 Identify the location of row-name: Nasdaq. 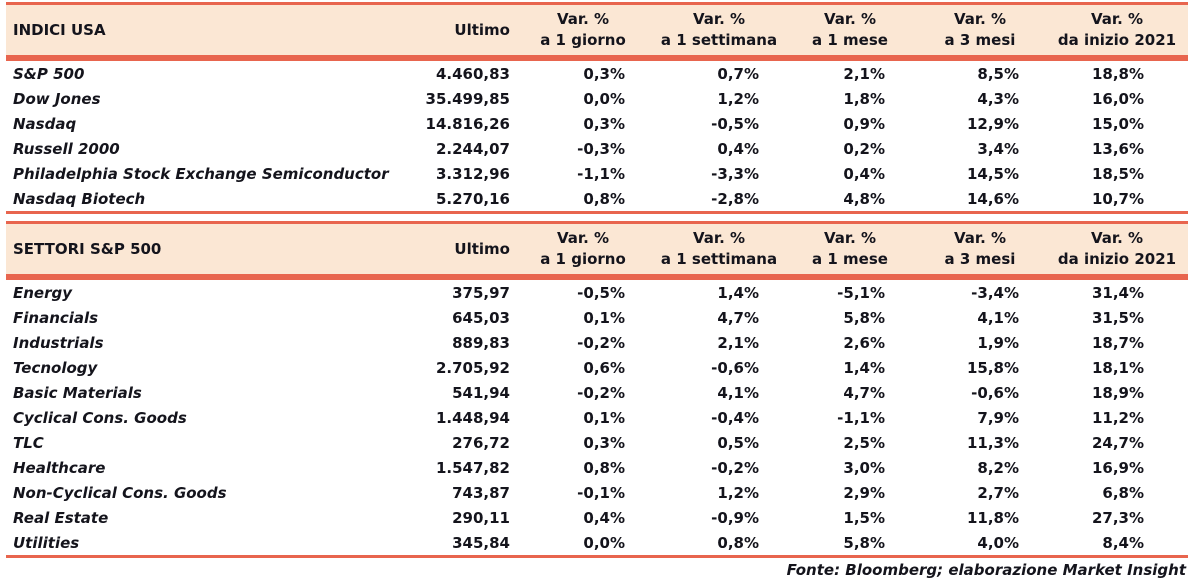
(45, 123).